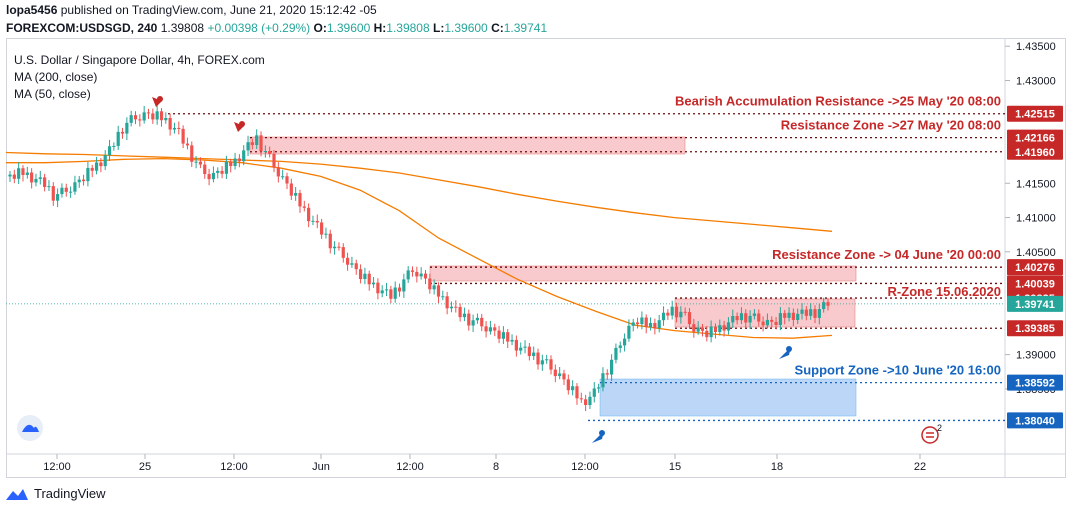 The width and height of the screenshot is (1071, 514). Describe the element at coordinates (1035, 139) in the screenshot. I see `price-label: 1.42166` at that location.